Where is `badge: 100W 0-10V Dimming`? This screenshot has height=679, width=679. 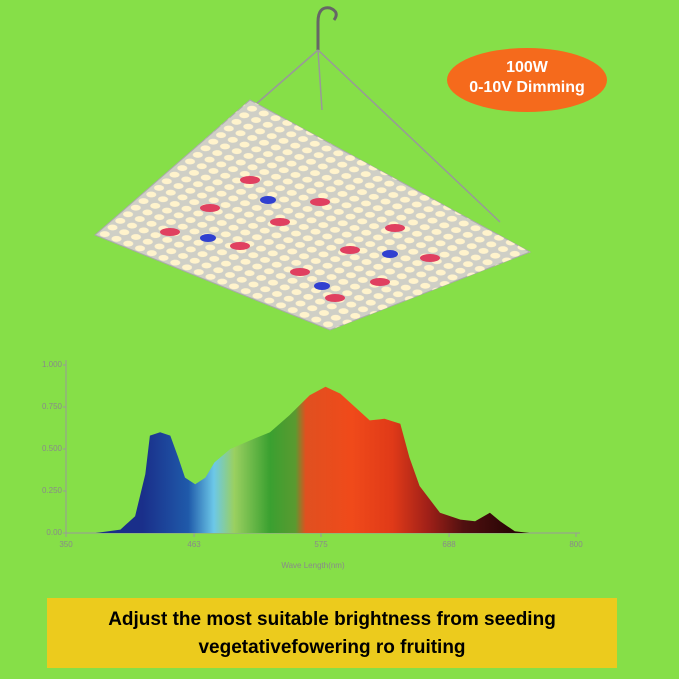 badge: 100W 0-10V Dimming is located at coordinates (527, 80).